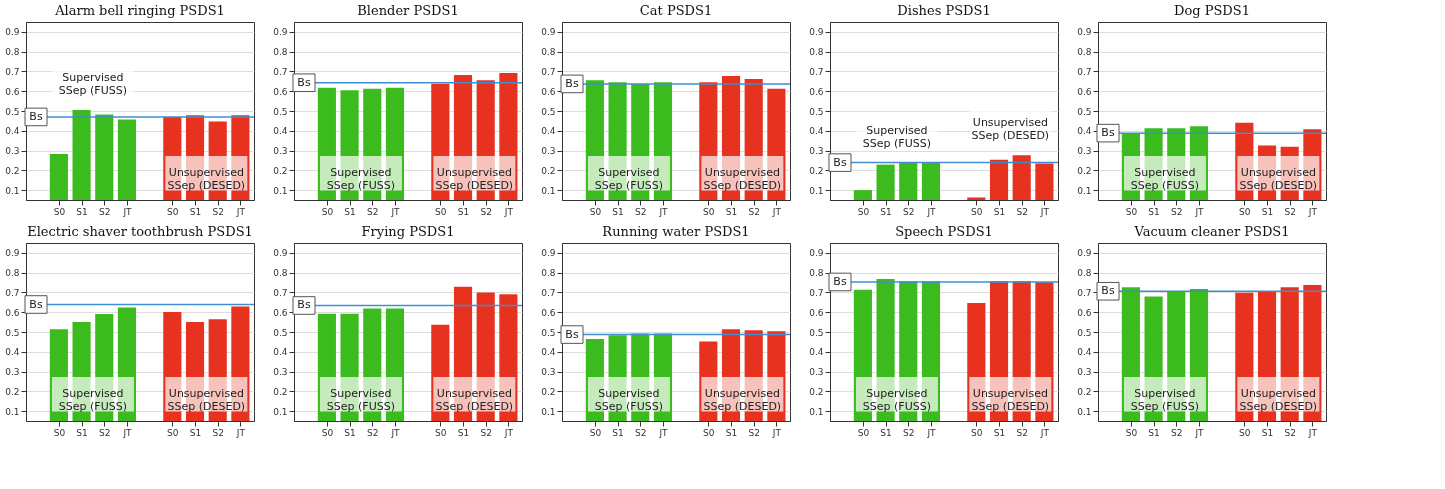 The width and height of the screenshot is (1445, 489). I want to click on chart-title: Speech PSDS1, so click(944, 231).